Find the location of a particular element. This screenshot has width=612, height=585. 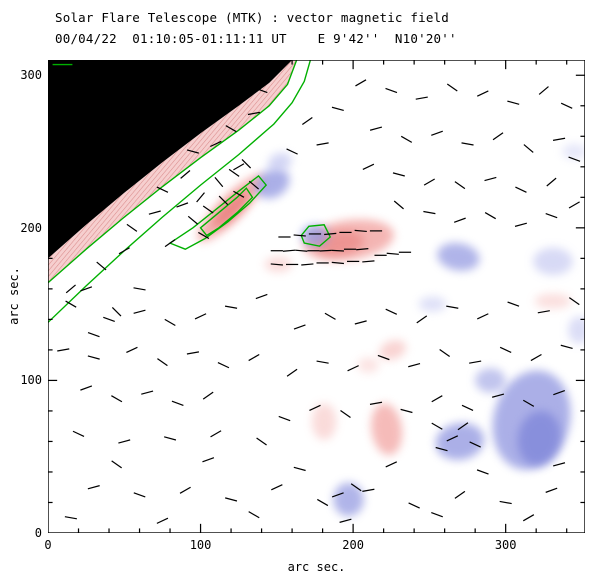

x-tick-label: 0 is located at coordinates (48, 545).